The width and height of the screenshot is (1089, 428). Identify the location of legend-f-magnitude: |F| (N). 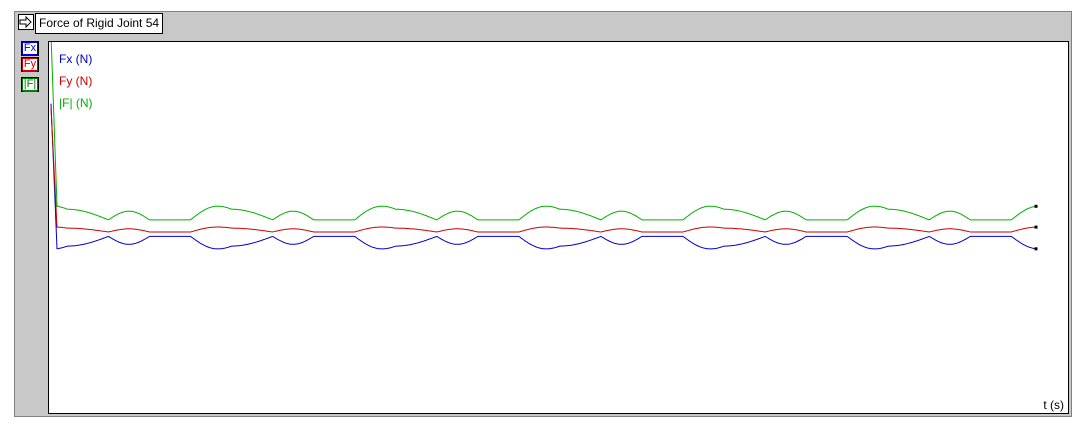
(76, 103).